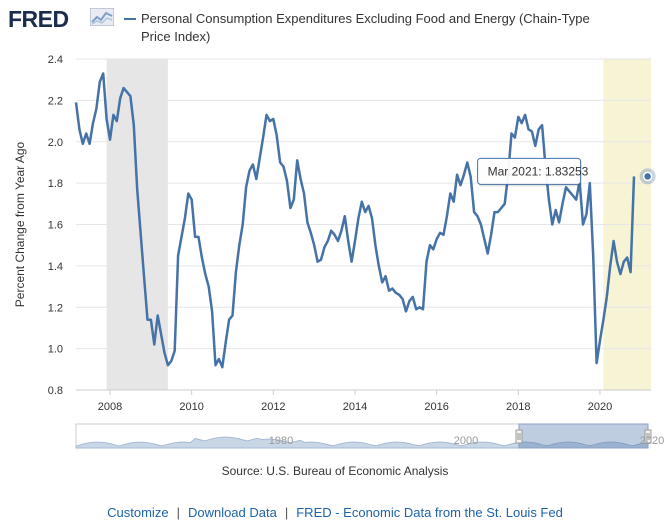 The height and width of the screenshot is (522, 670). I want to click on y-tick-label: 0.8, so click(55, 391).